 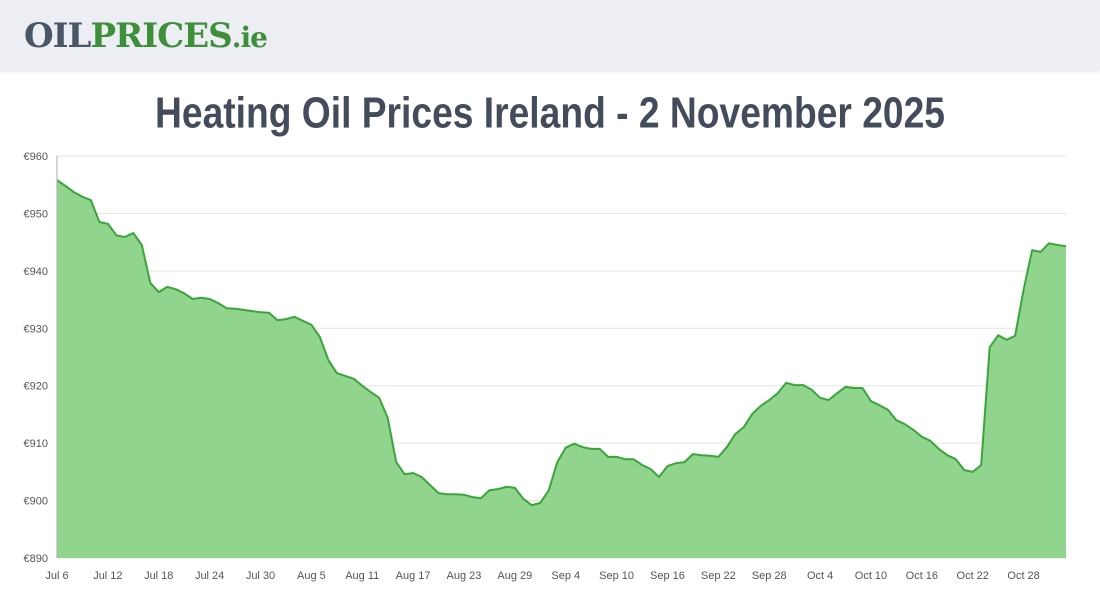 What do you see at coordinates (973, 576) in the screenshot?
I see `x-tick-label: Oct 22` at bounding box center [973, 576].